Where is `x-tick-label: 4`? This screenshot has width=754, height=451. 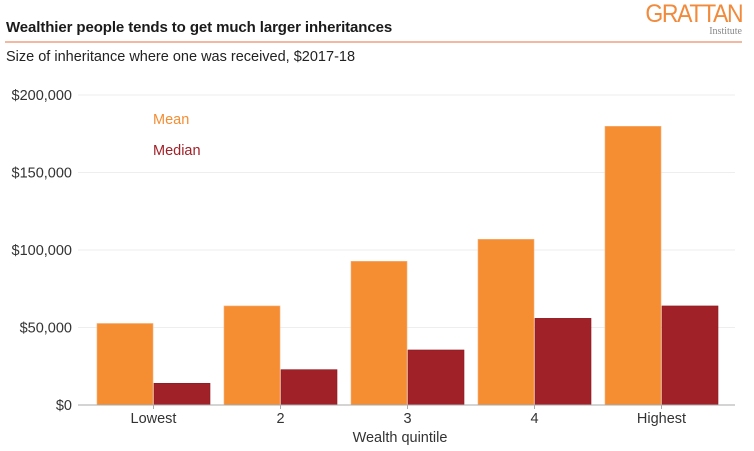 x-tick-label: 4 is located at coordinates (534, 419).